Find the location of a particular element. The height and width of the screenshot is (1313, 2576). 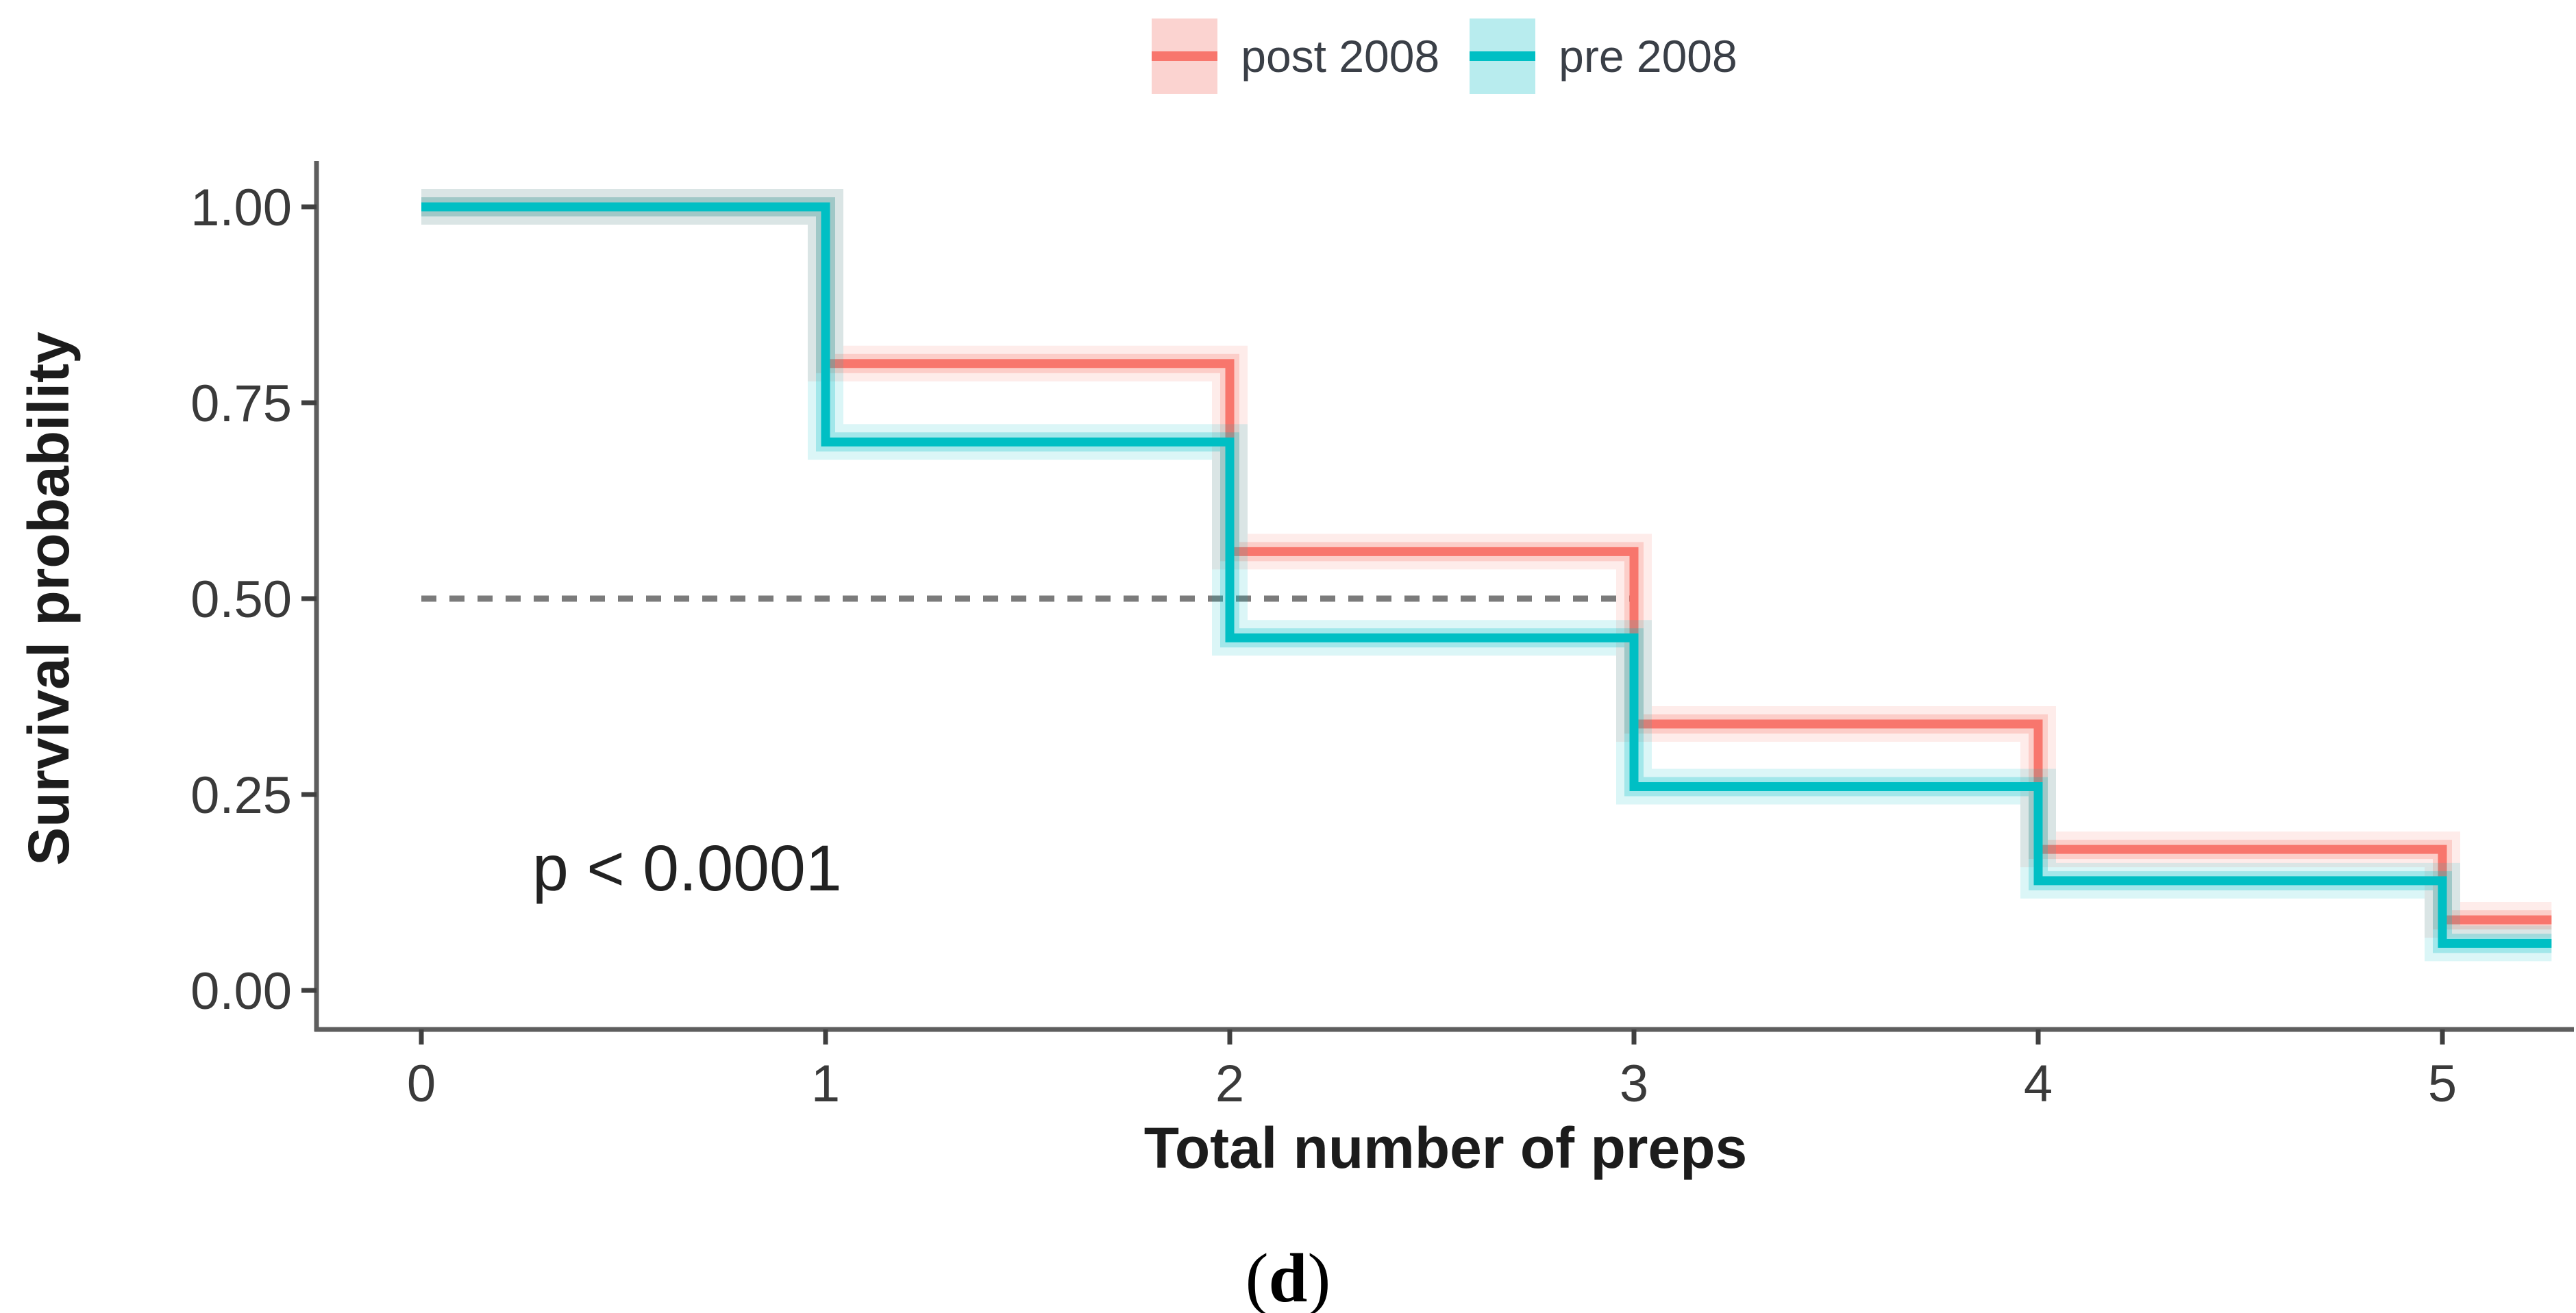

caption-open-paren: ( is located at coordinates (1257, 1276).